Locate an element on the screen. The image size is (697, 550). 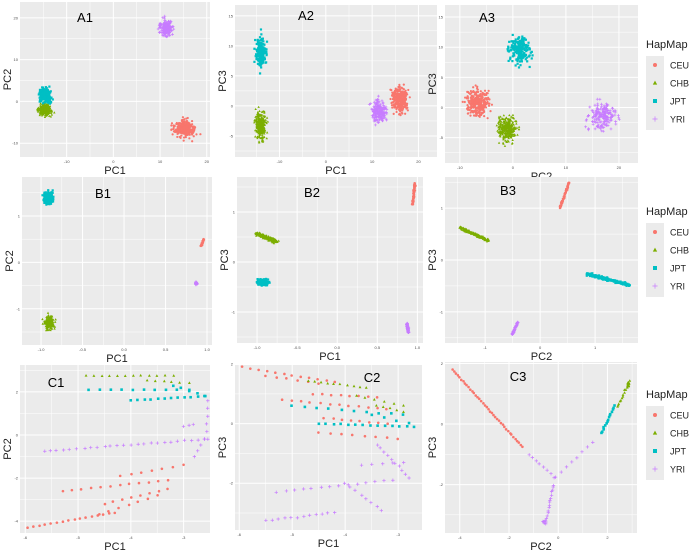
x-tick-label: -10 is located at coordinates (280, 161).